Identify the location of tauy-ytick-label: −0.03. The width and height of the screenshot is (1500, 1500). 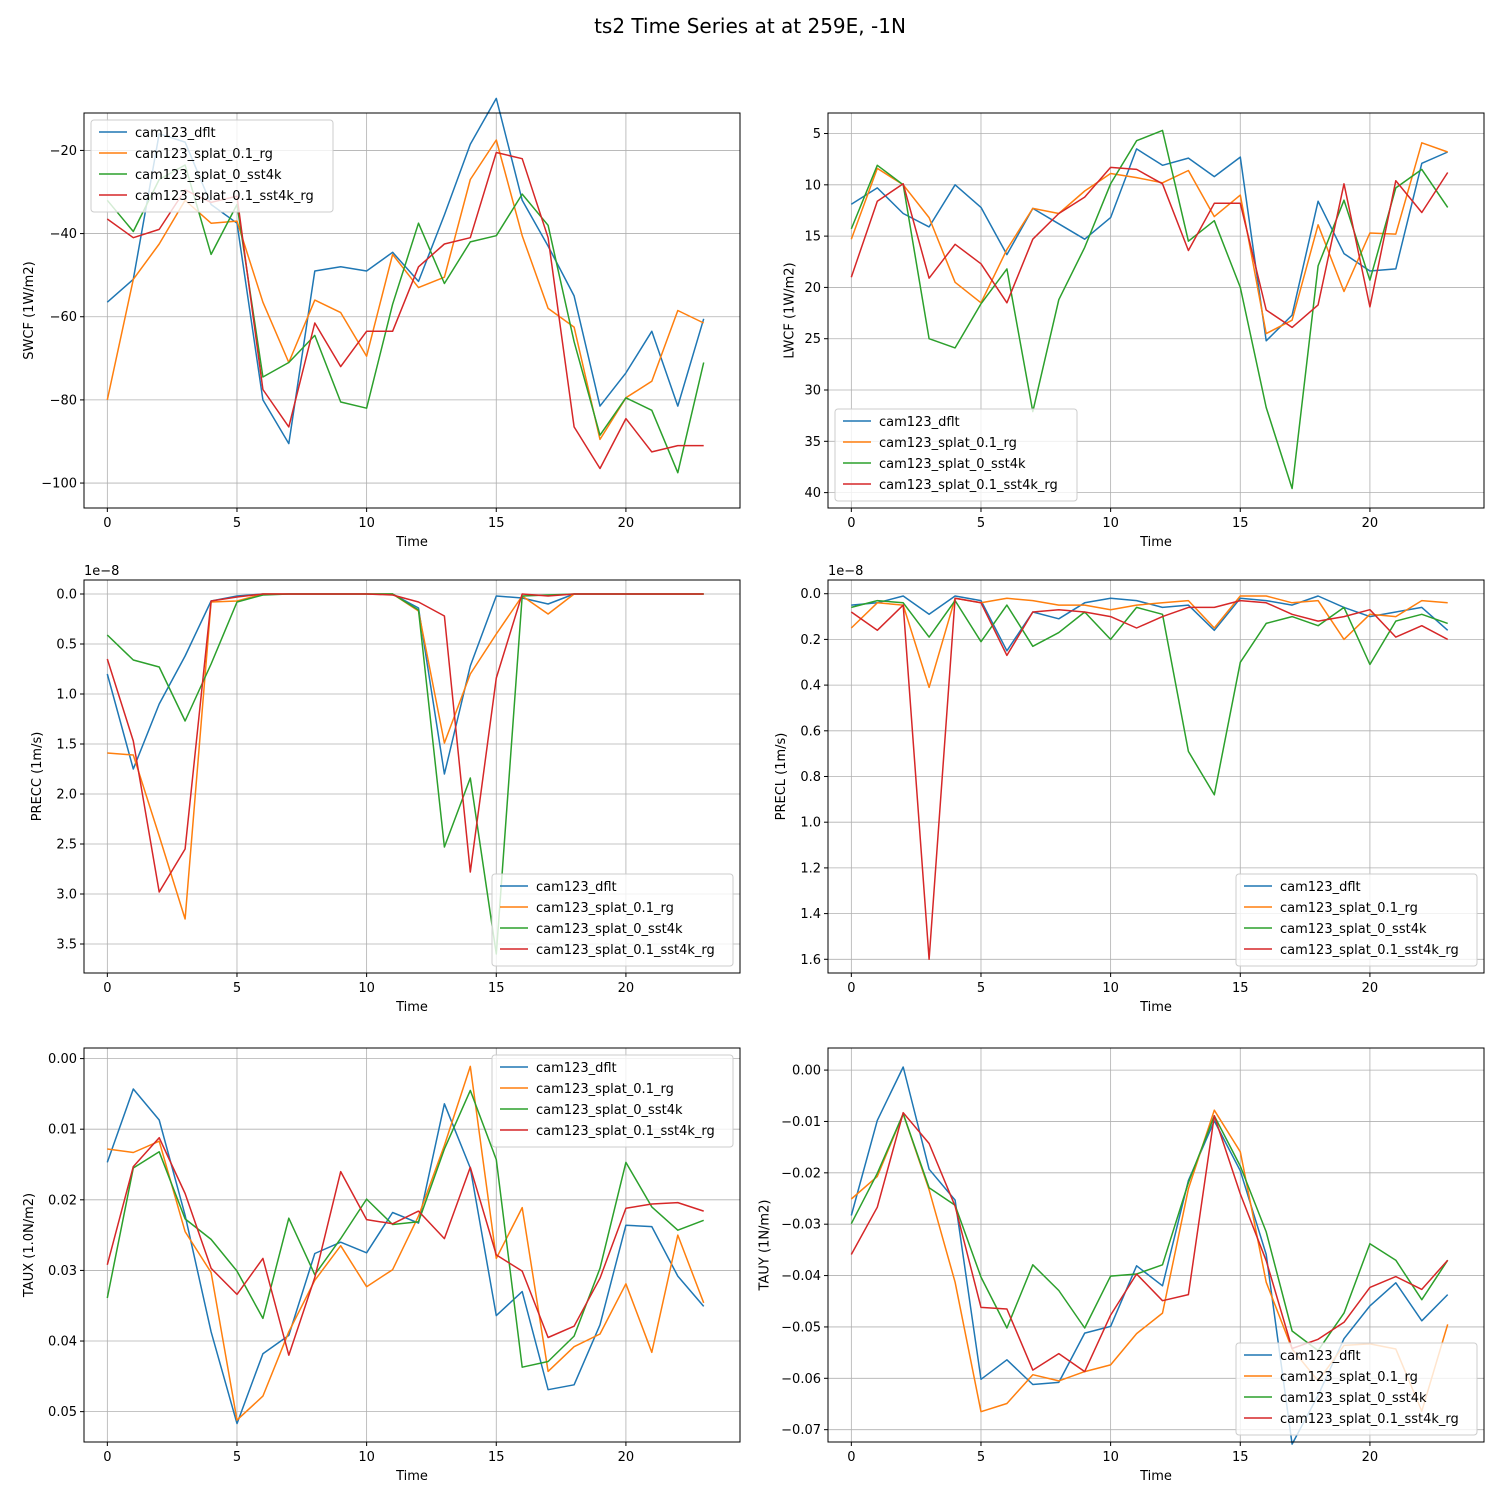
(801, 1225).